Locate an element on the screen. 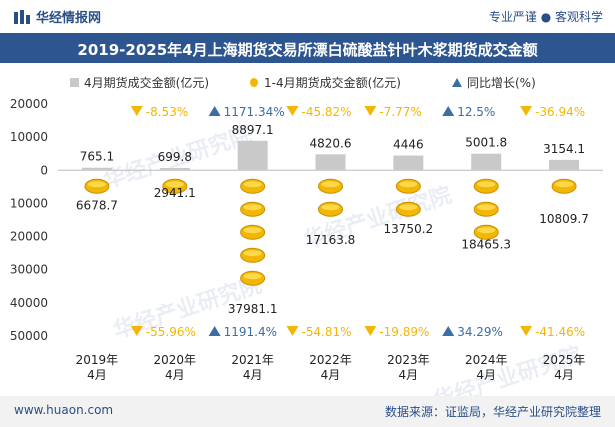 The image size is (615, 427). legend-yoy: 同比增长(%) is located at coordinates (494, 82).